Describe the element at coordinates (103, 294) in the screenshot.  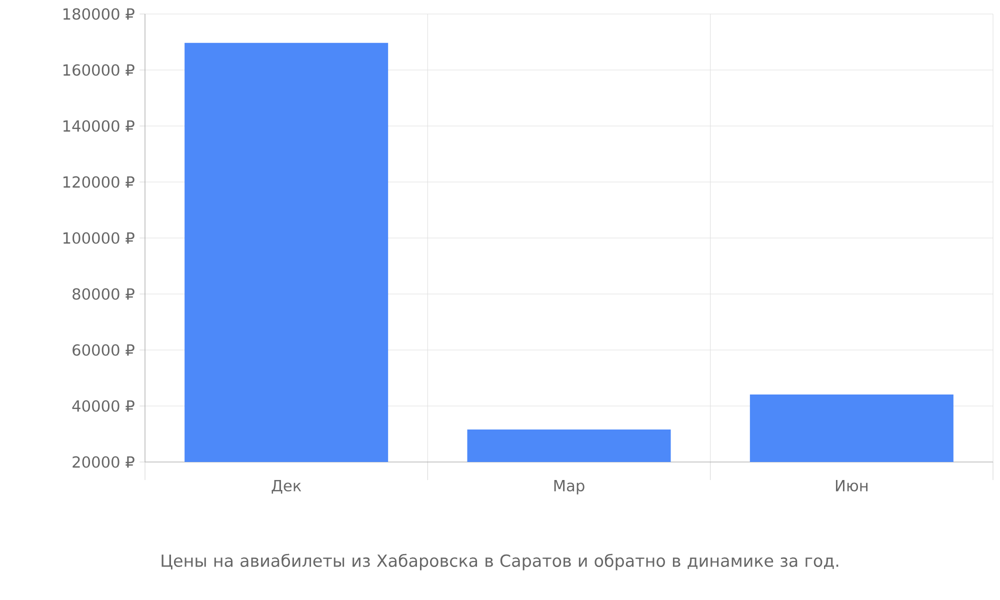
I see `y-tick-label: 80000 ₽` at that location.